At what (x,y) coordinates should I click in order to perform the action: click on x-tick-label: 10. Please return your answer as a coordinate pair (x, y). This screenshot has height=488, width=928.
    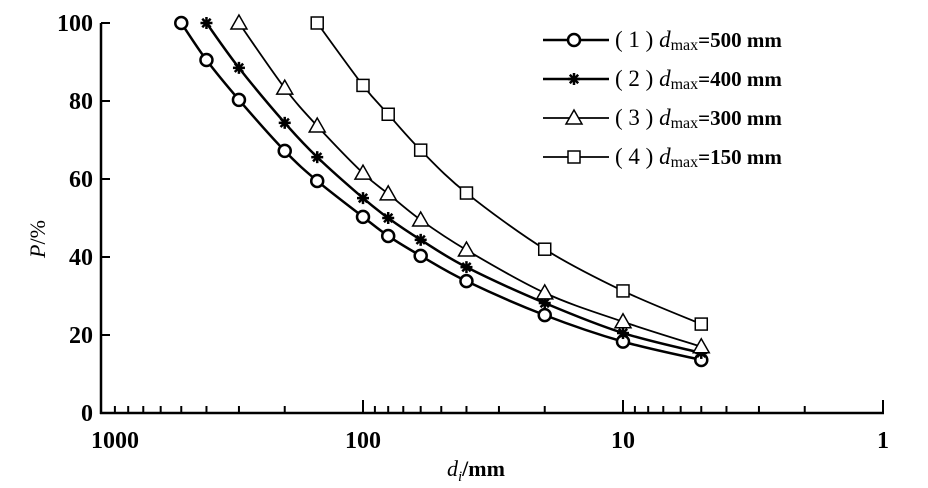
    Looking at the image, I should click on (623, 441).